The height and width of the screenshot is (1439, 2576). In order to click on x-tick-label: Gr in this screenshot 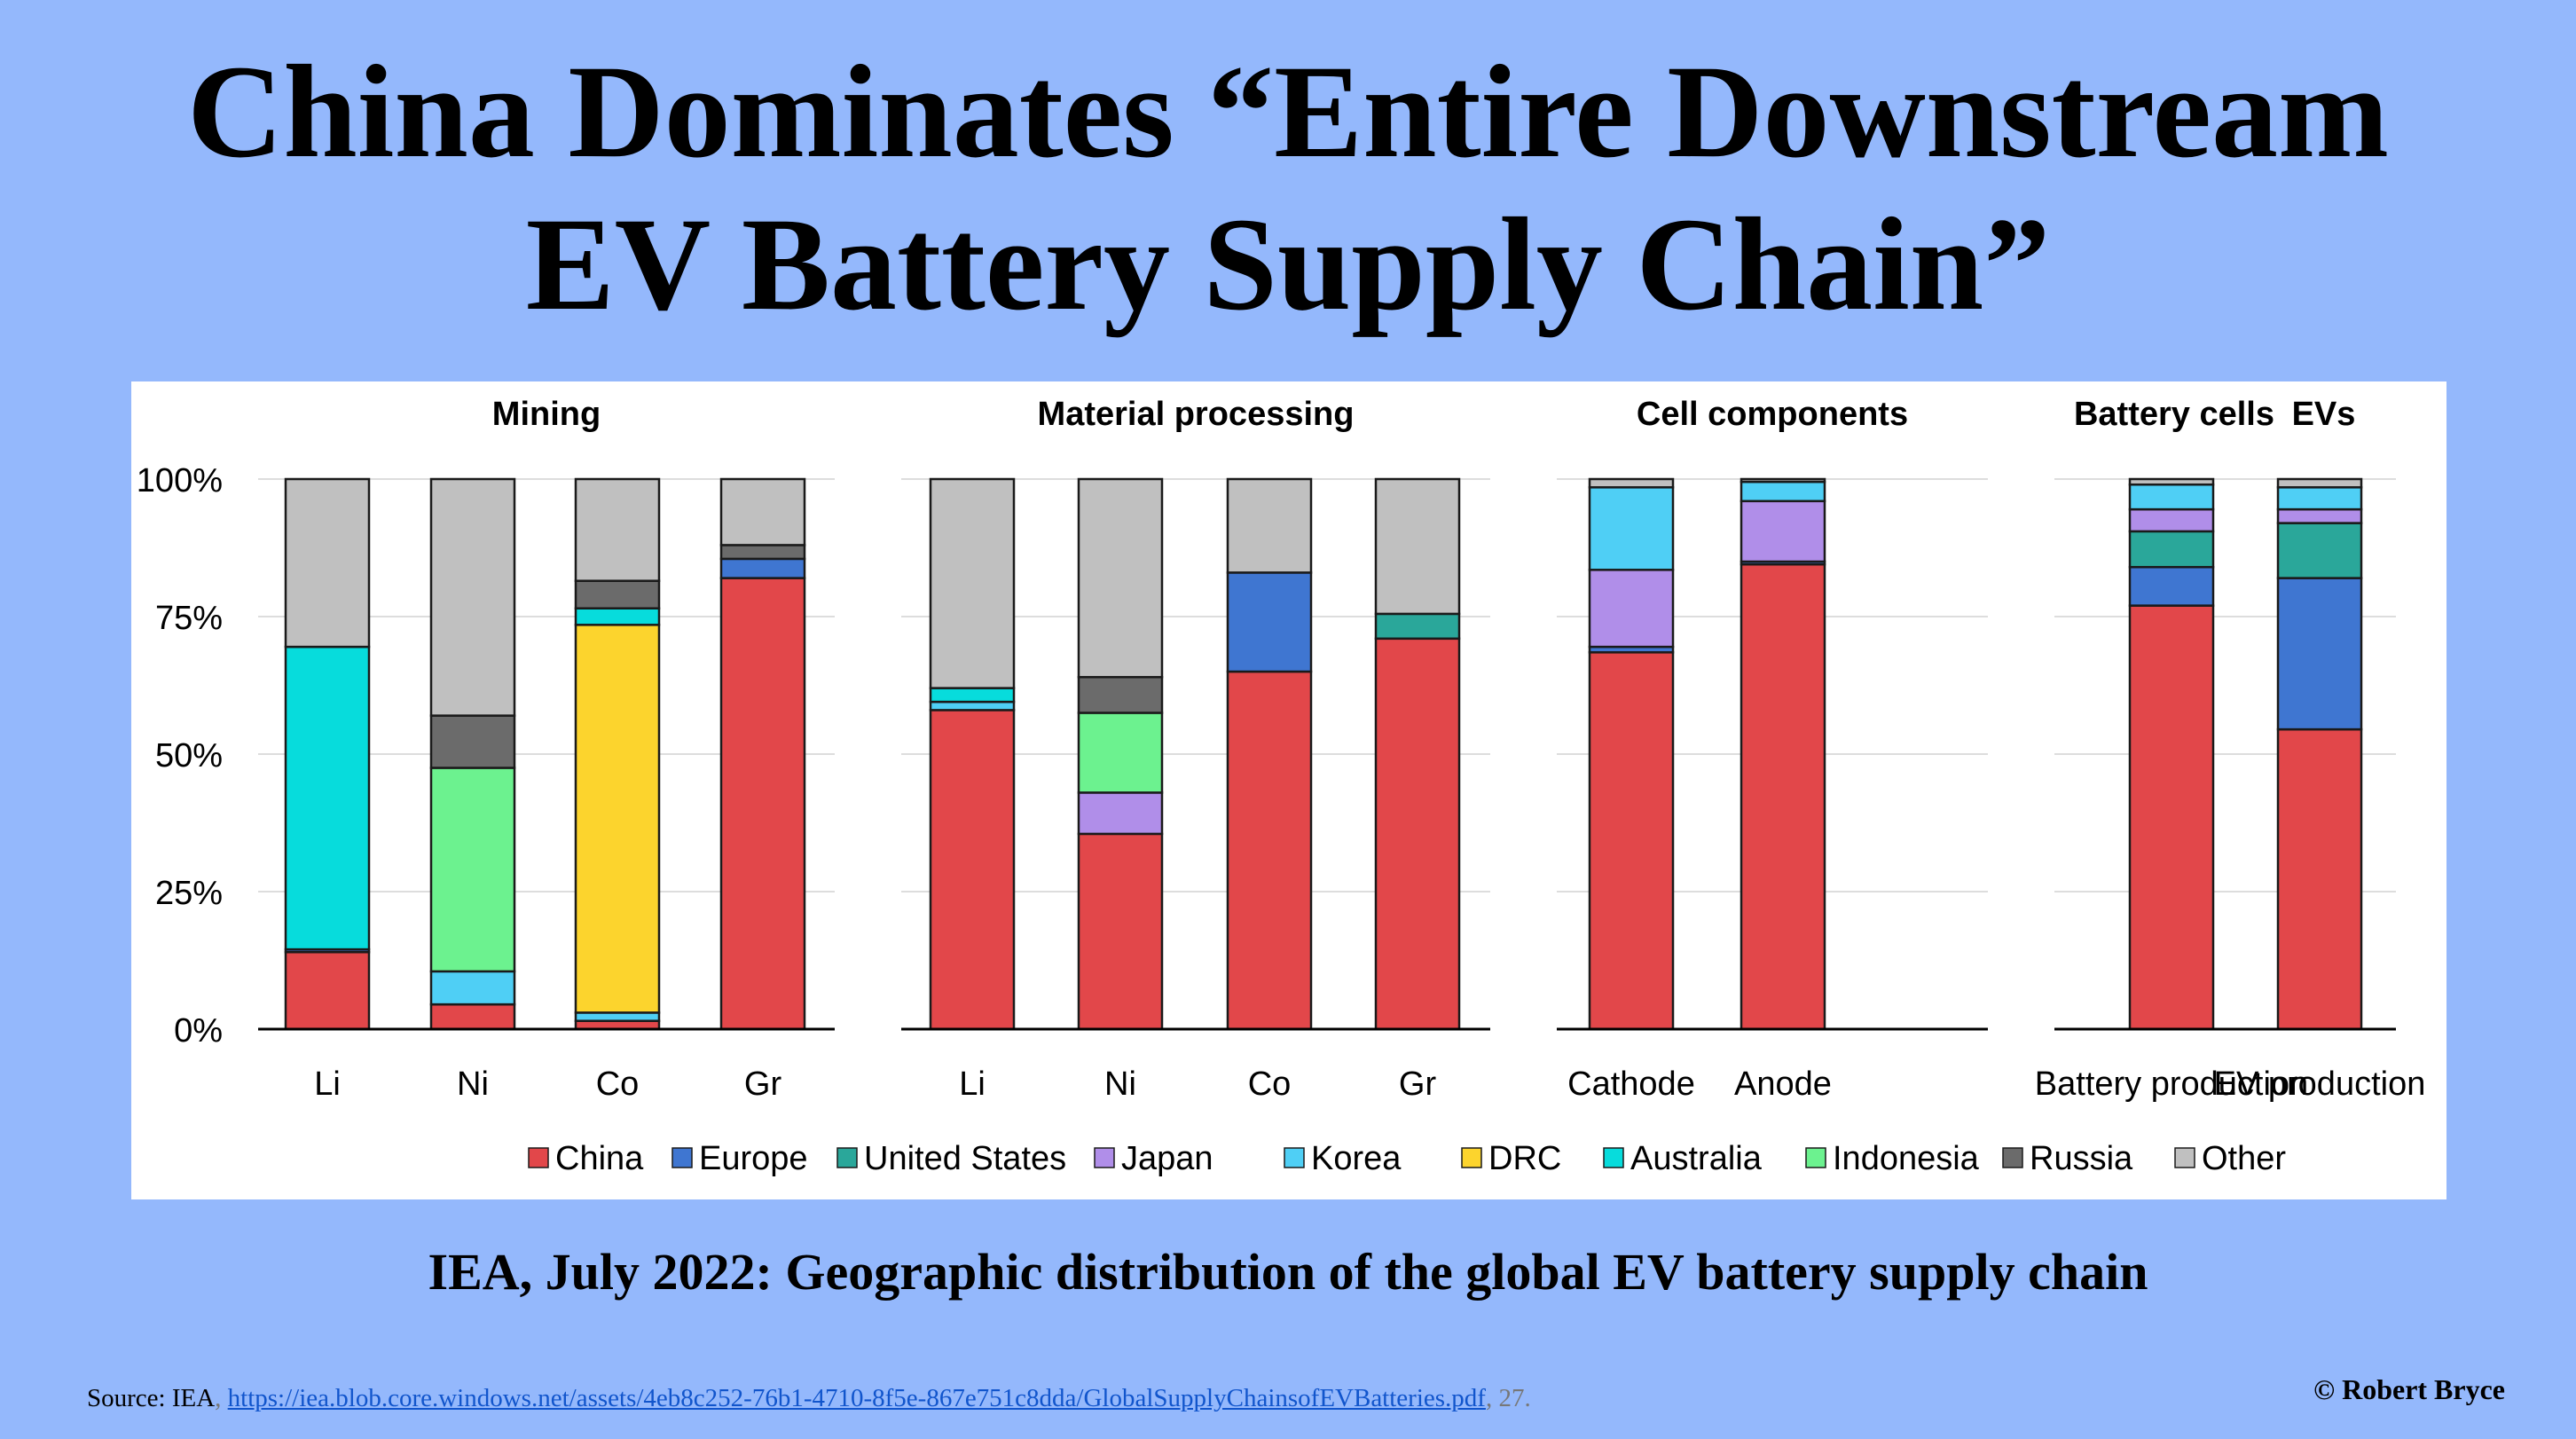, I will do `click(1418, 1084)`.